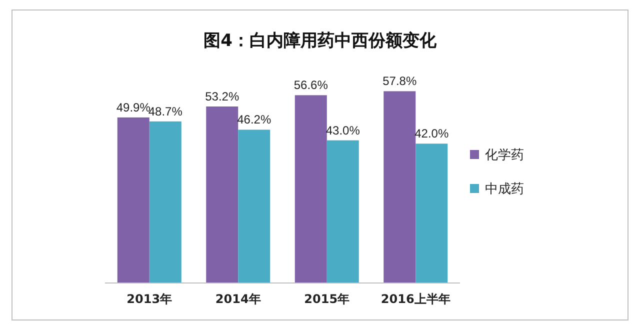 Image resolution: width=640 pixels, height=334 pixels. What do you see at coordinates (415, 299) in the screenshot?
I see `x-tick-label: 2016上半年` at bounding box center [415, 299].